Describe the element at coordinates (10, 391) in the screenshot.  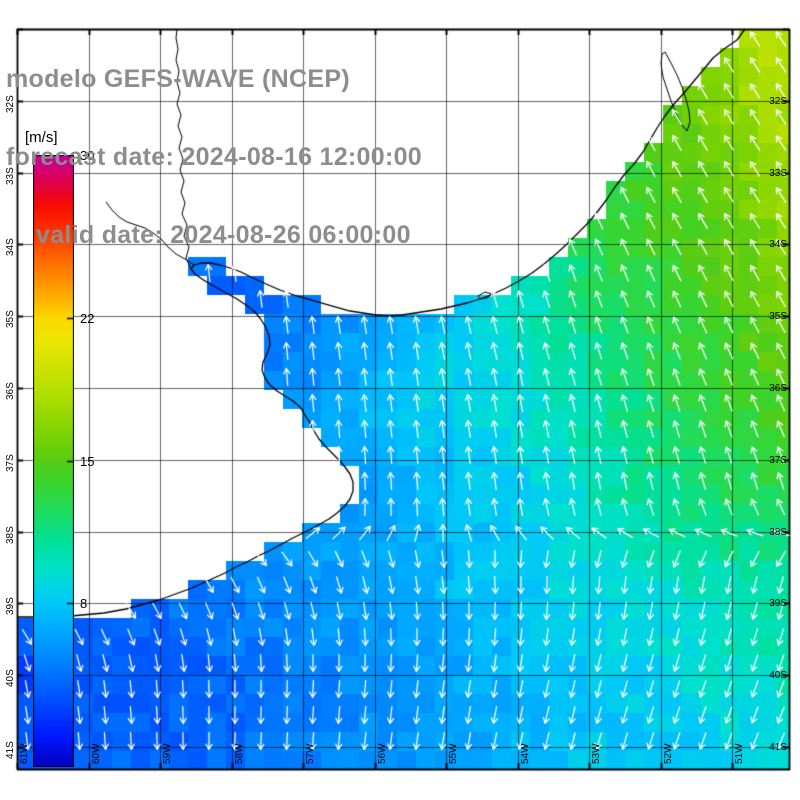
I see `lat-label-left: 36S` at that location.